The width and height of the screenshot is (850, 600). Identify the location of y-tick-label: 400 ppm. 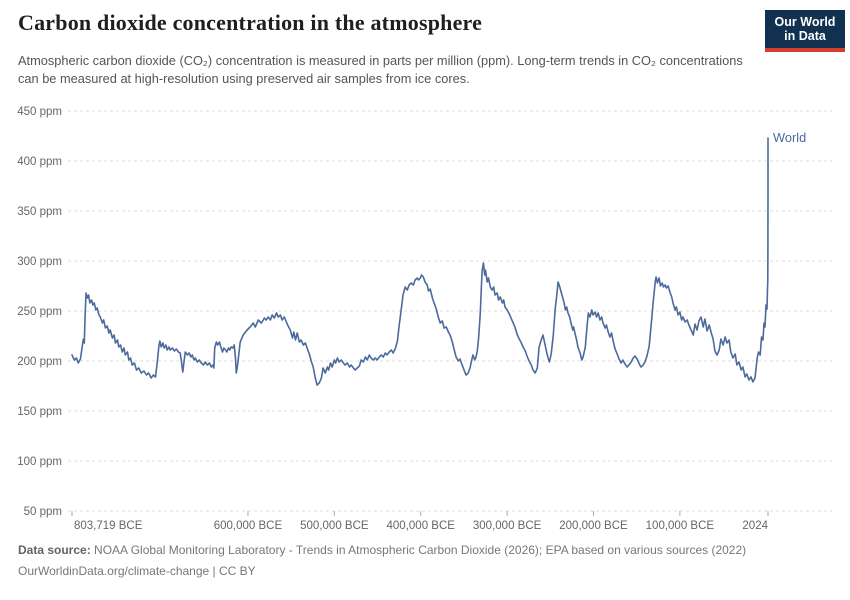
(39, 162).